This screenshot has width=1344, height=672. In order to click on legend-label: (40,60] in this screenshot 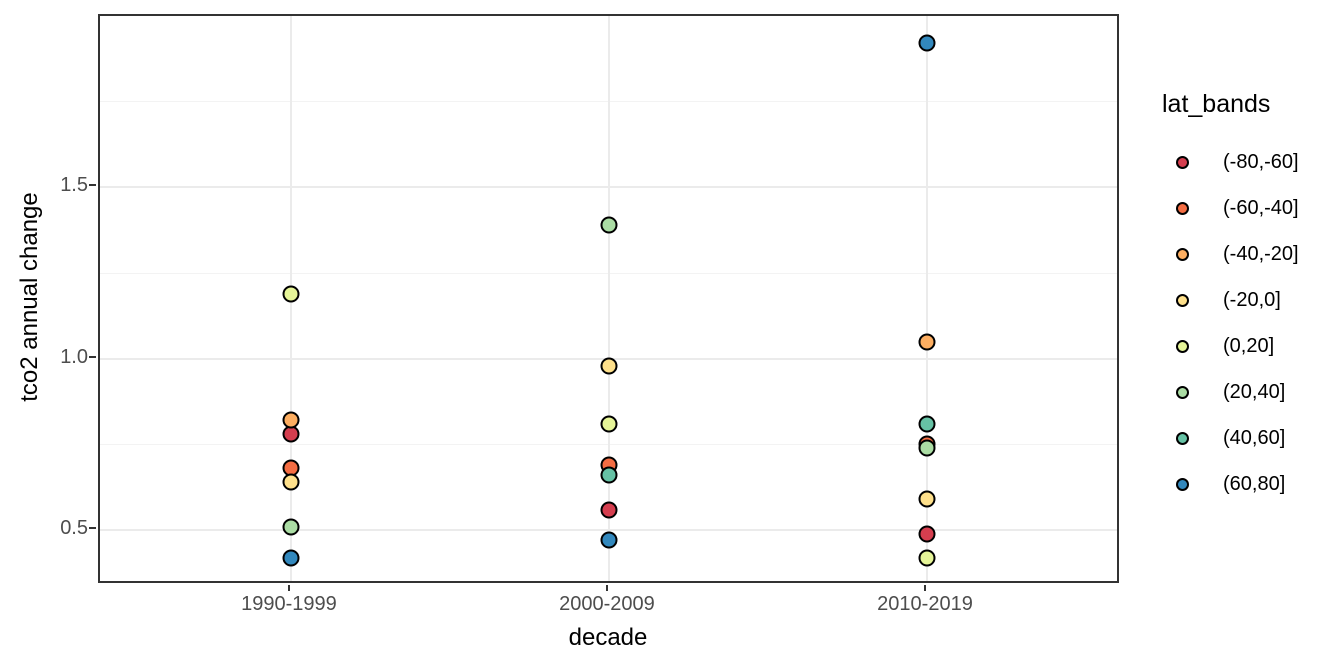, I will do `click(1254, 437)`.